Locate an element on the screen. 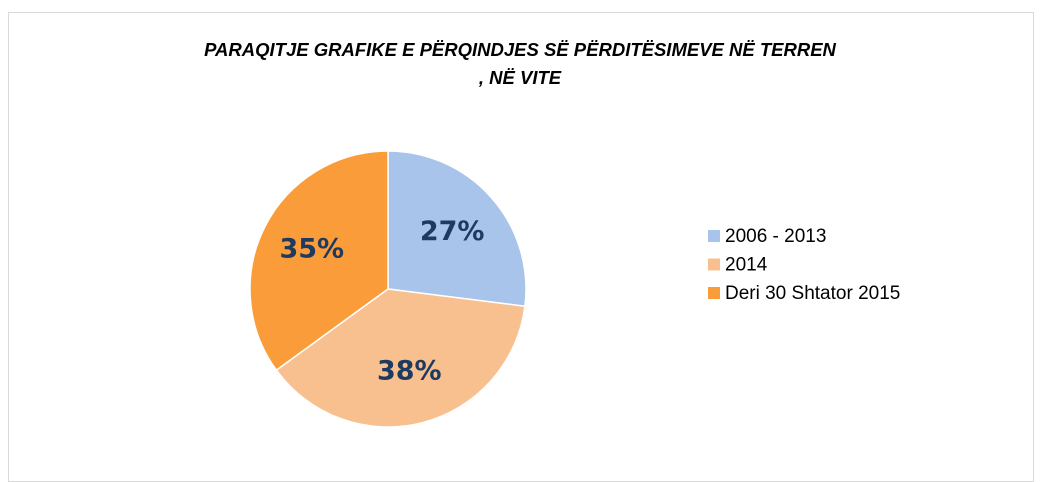 The height and width of the screenshot is (482, 1041). data-label: 38% is located at coordinates (409, 370).